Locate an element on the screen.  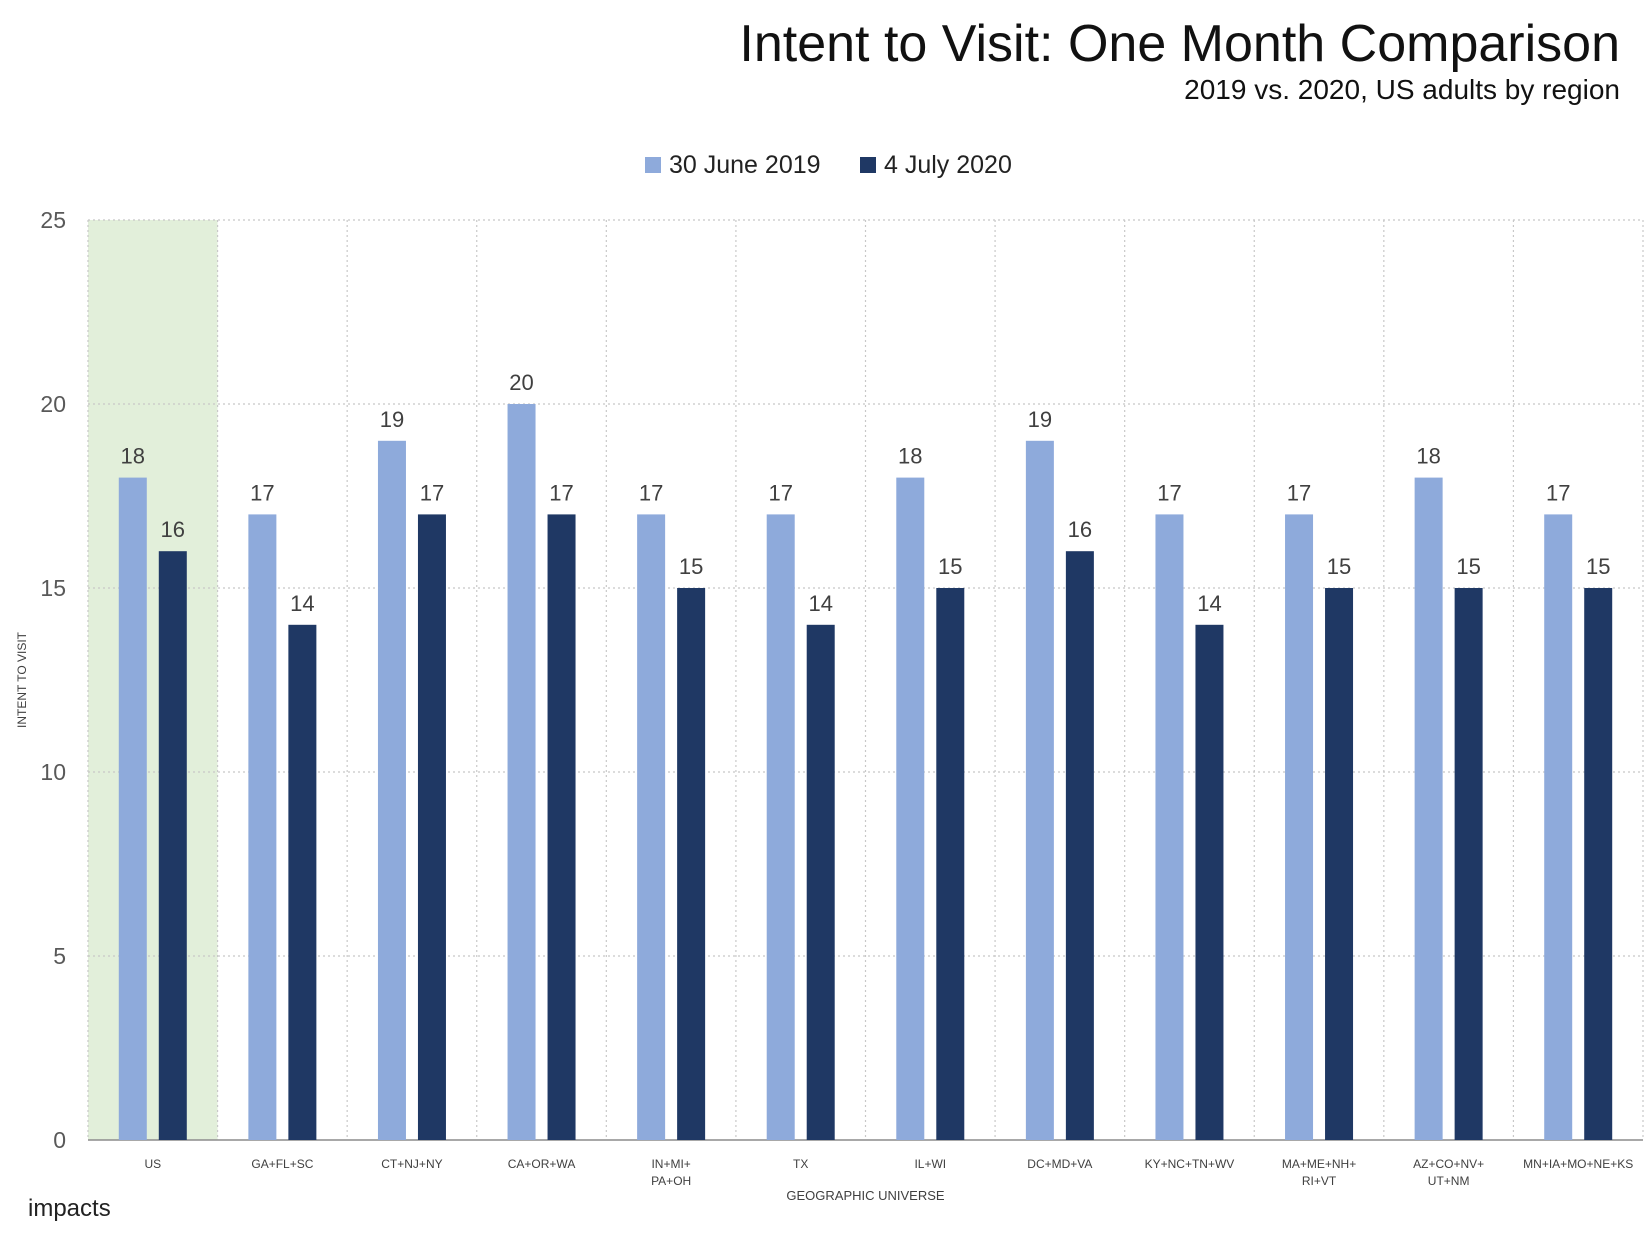
legend-swatch-2020 is located at coordinates (868, 165).